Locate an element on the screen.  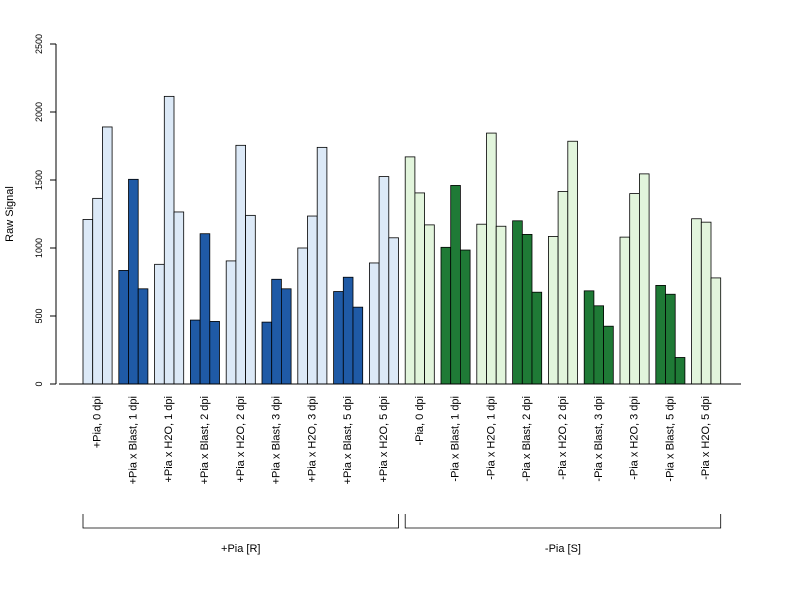
y-tick-label: 500 is located at coordinates (39, 315).